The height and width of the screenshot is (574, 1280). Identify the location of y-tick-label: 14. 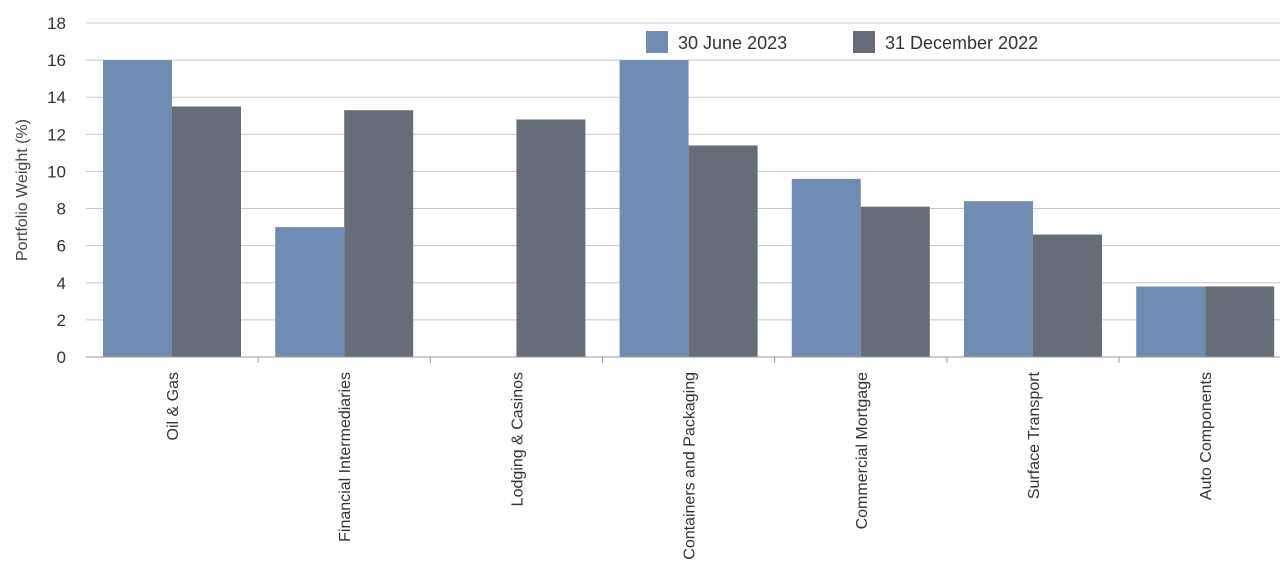
(56, 97).